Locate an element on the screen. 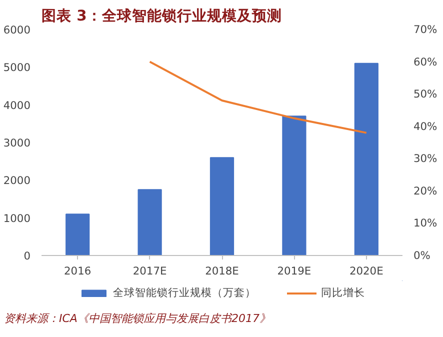  y2-tick-label: 10% is located at coordinates (426, 223).